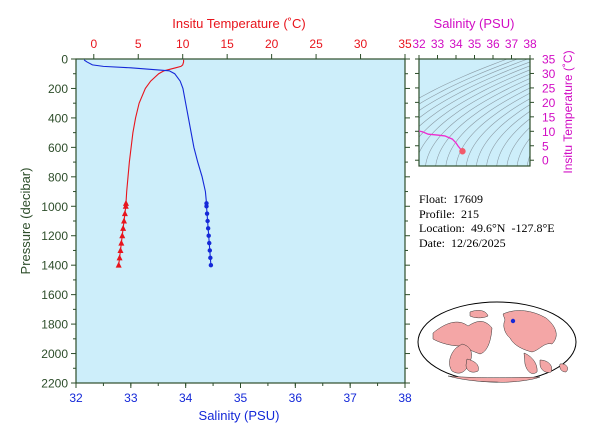 This screenshot has height=441, width=595. I want to click on salinity-tick-label: 32, so click(76, 398).